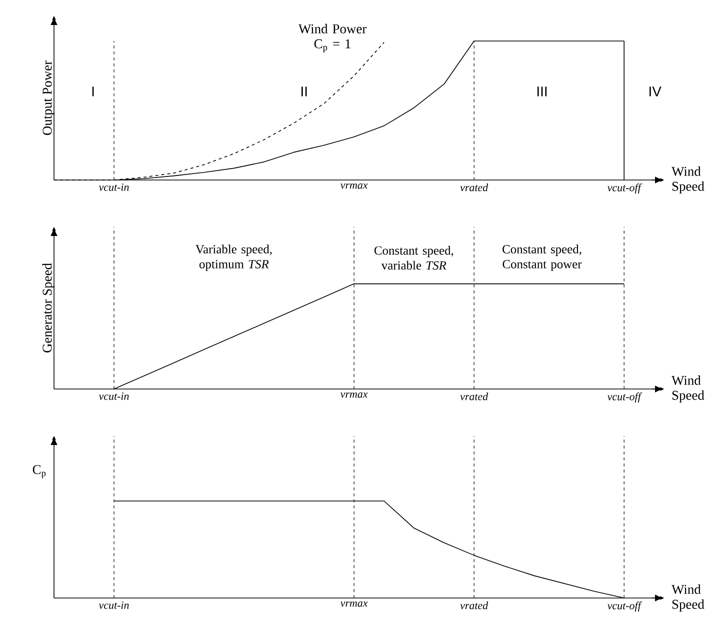  Describe the element at coordinates (48, 97) in the screenshot. I see `y-axis-title: Output Power` at that location.